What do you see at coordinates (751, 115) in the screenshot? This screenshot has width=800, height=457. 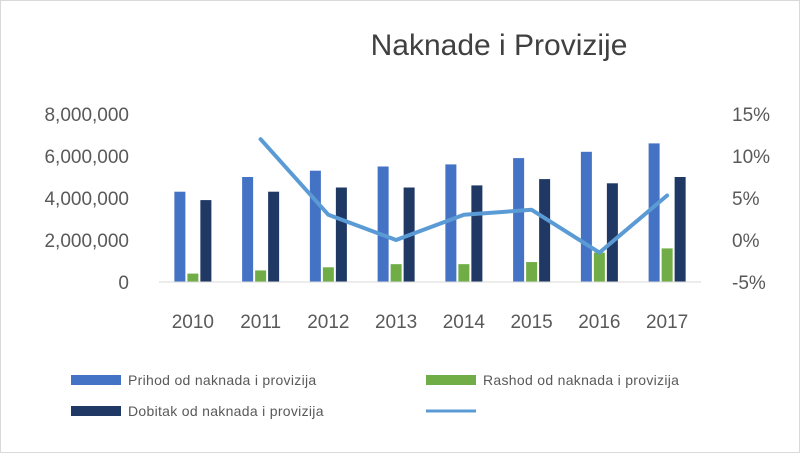 I see `right-tick-label: 15%` at bounding box center [751, 115].